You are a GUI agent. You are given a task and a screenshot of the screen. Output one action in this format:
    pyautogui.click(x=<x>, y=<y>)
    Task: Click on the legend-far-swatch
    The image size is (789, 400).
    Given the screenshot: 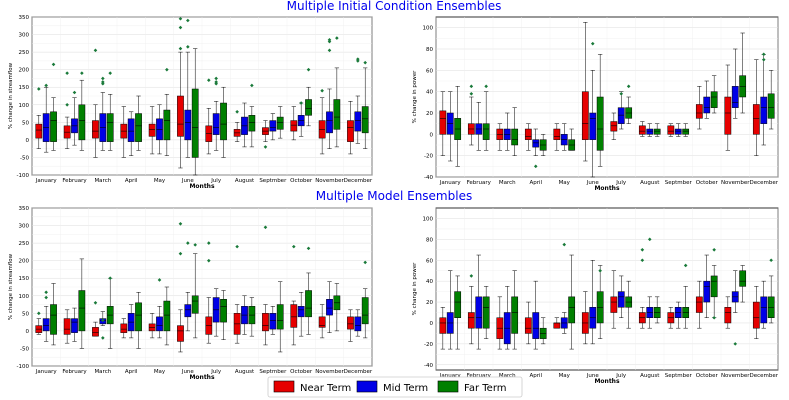 What is the action you would take?
    pyautogui.click(x=448, y=386)
    